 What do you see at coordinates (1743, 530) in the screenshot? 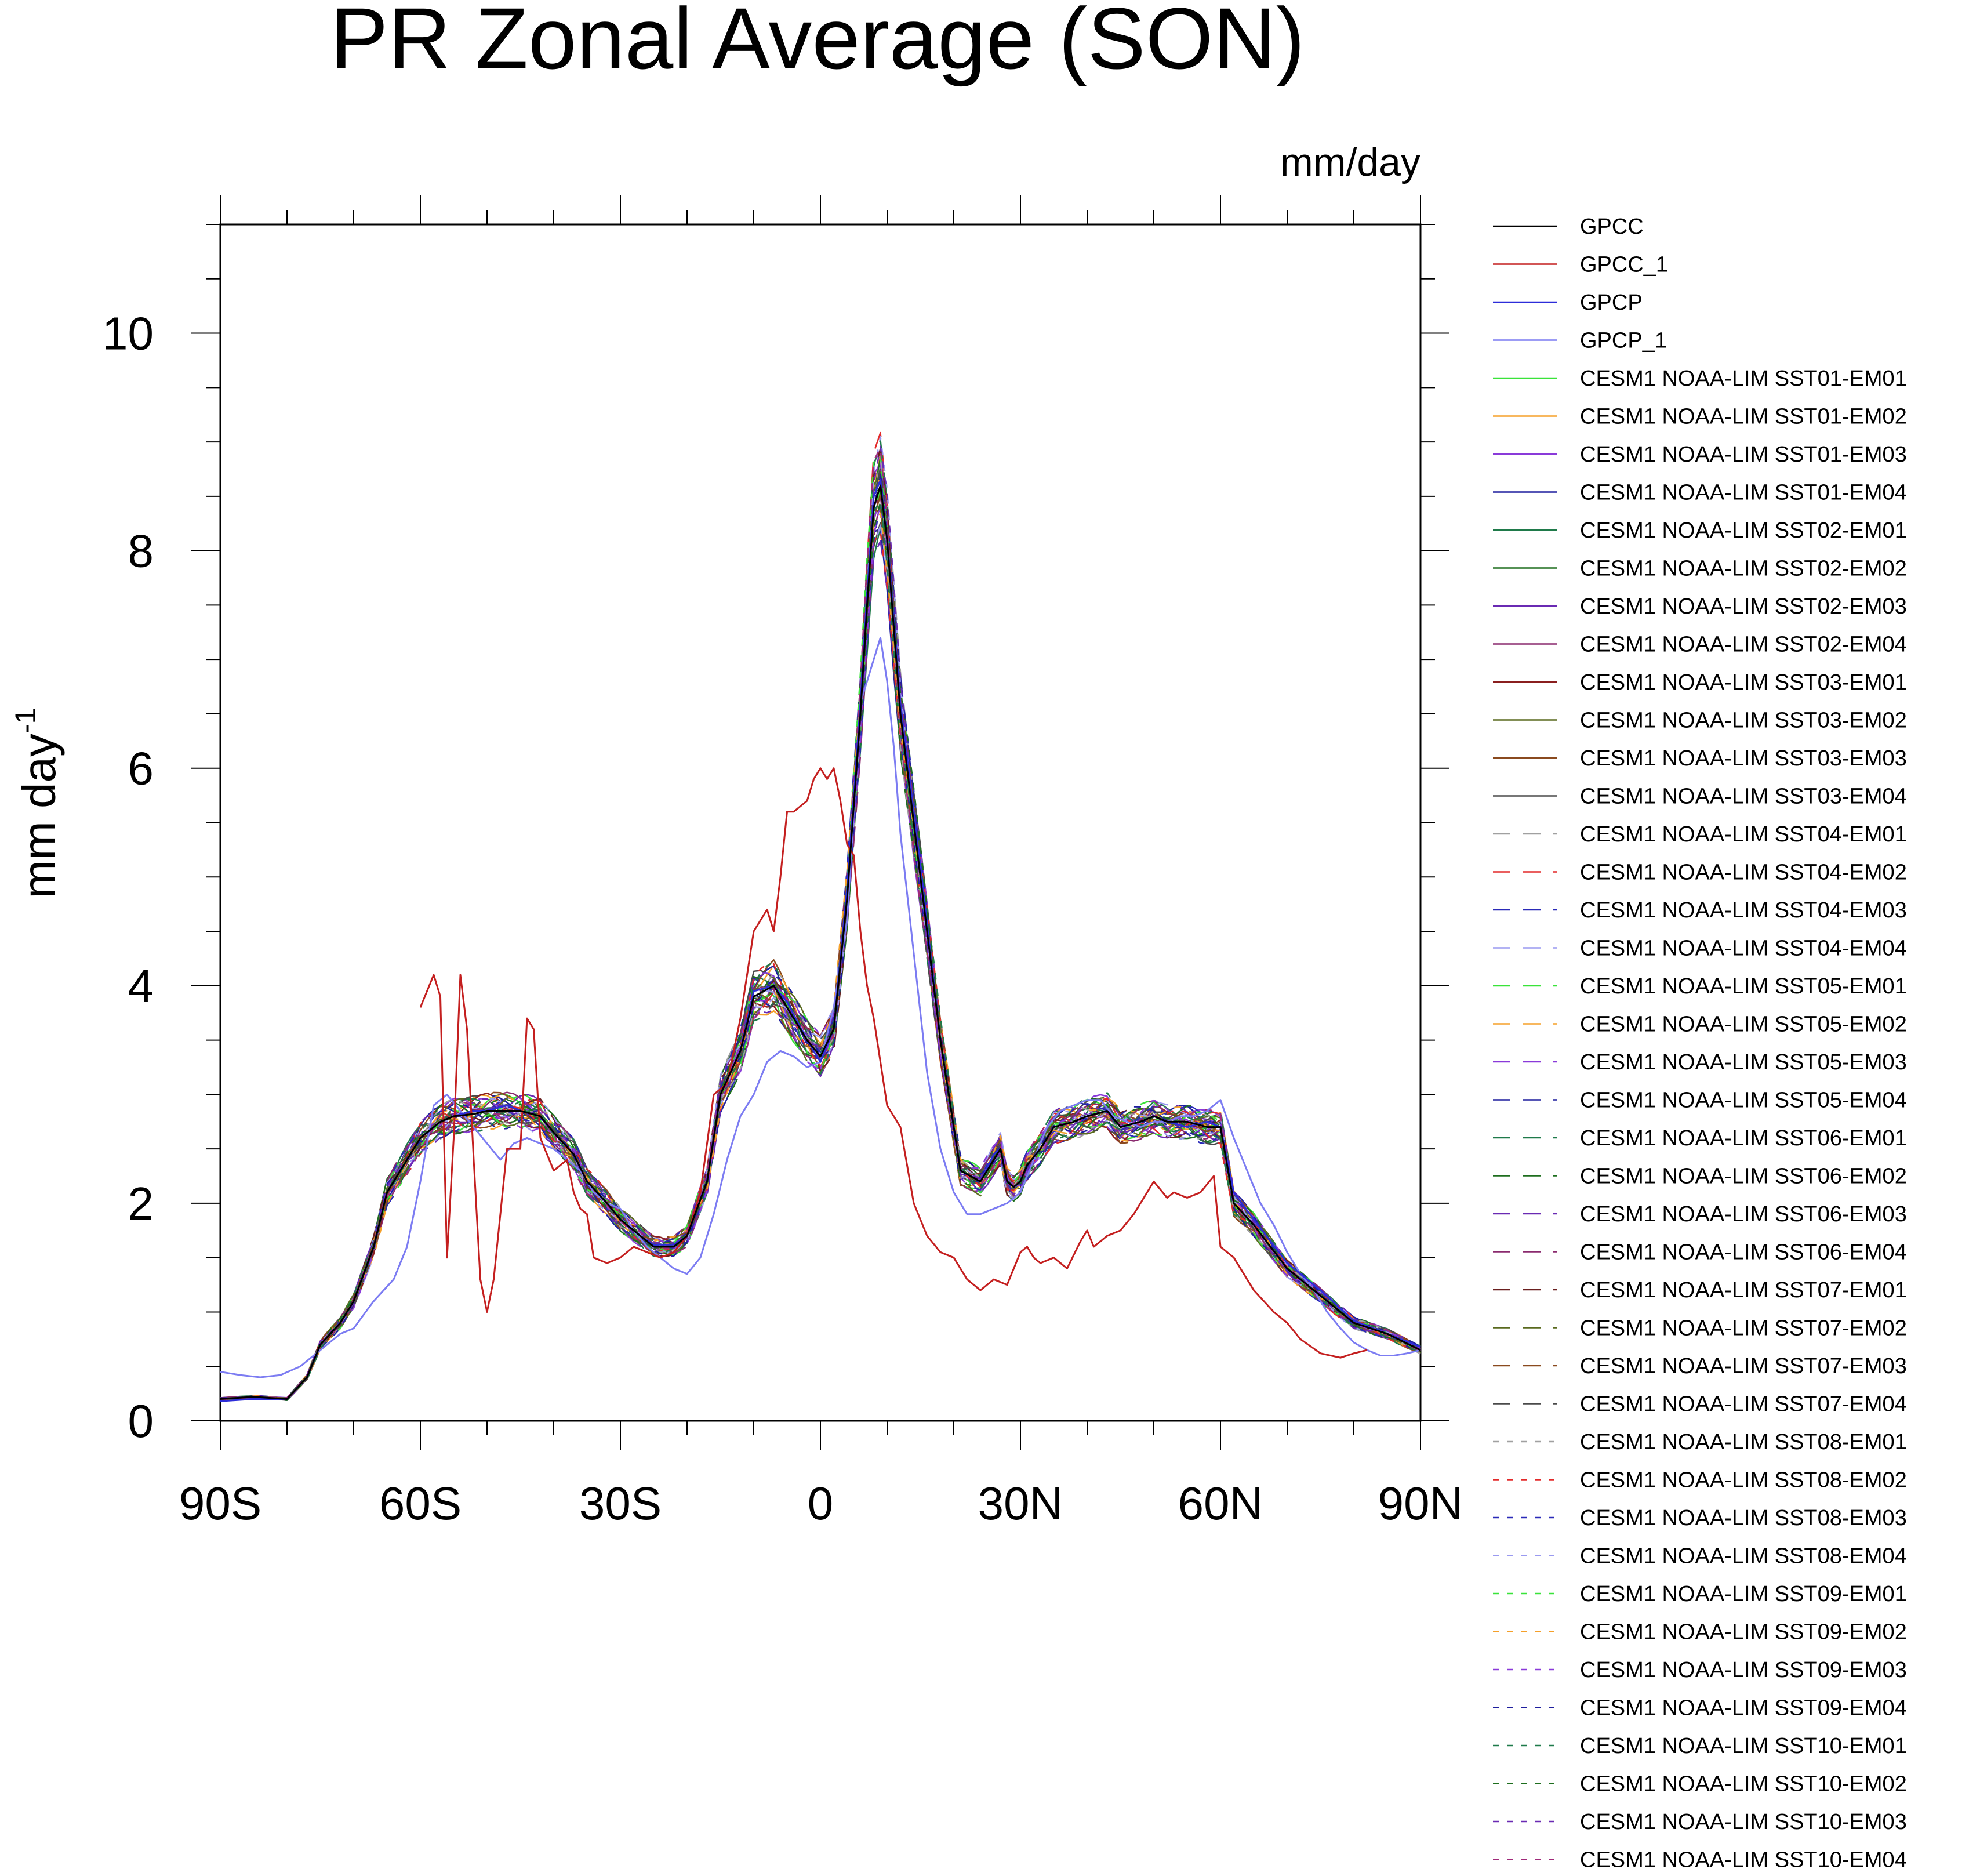
I see `legend-label: CESM1 NOAA-LIM SST02-EM01` at bounding box center [1743, 530].